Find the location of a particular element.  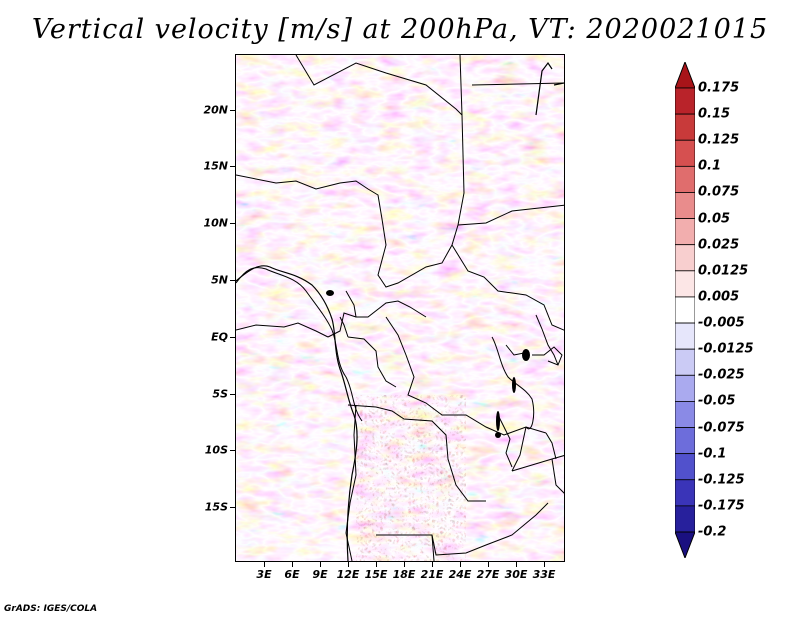

lon-label-15e: 15E is located at coordinates (376, 574).